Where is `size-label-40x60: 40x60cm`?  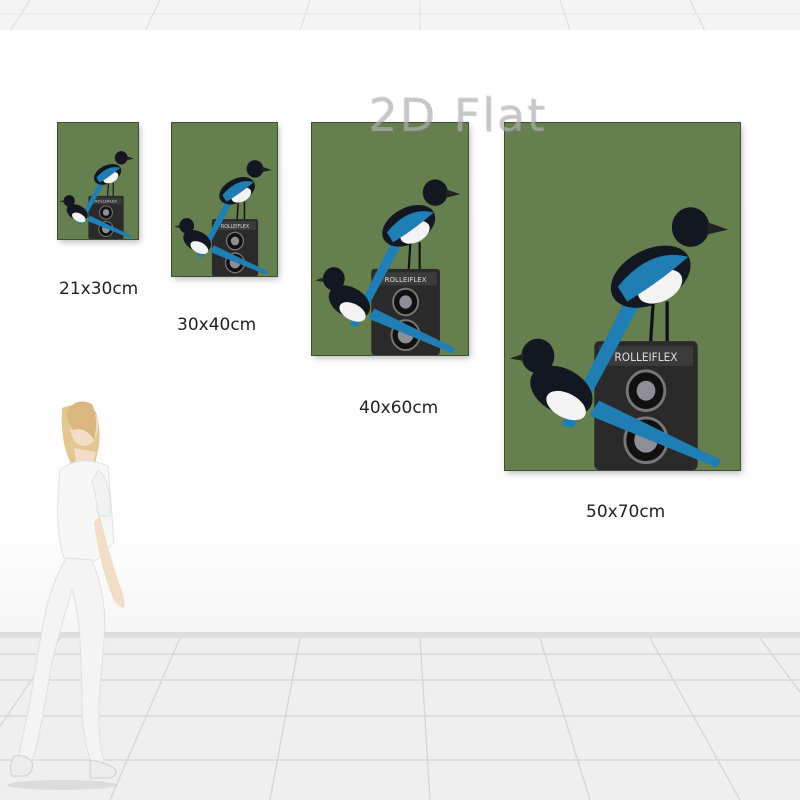
size-label-40x60: 40x60cm is located at coordinates (399, 408).